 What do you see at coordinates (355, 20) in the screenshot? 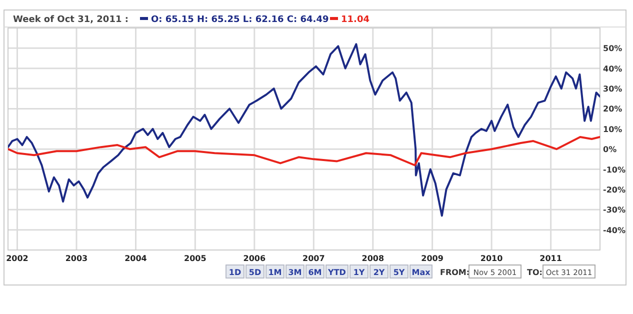
I see `text: 11.04` at bounding box center [355, 20].